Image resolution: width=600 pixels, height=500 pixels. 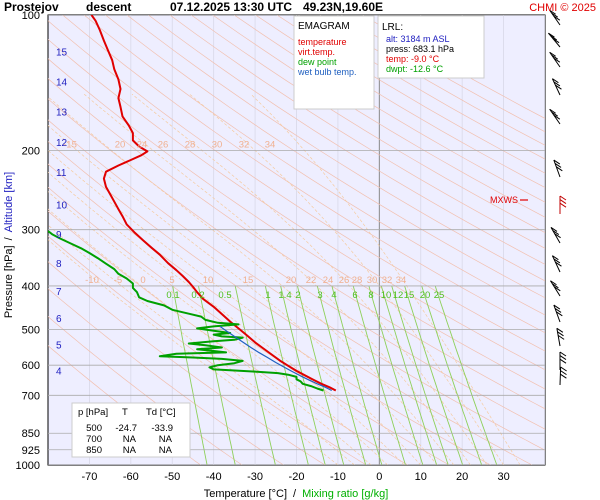 I want to click on dry-adiabat-label: 30, so click(x=217, y=144).